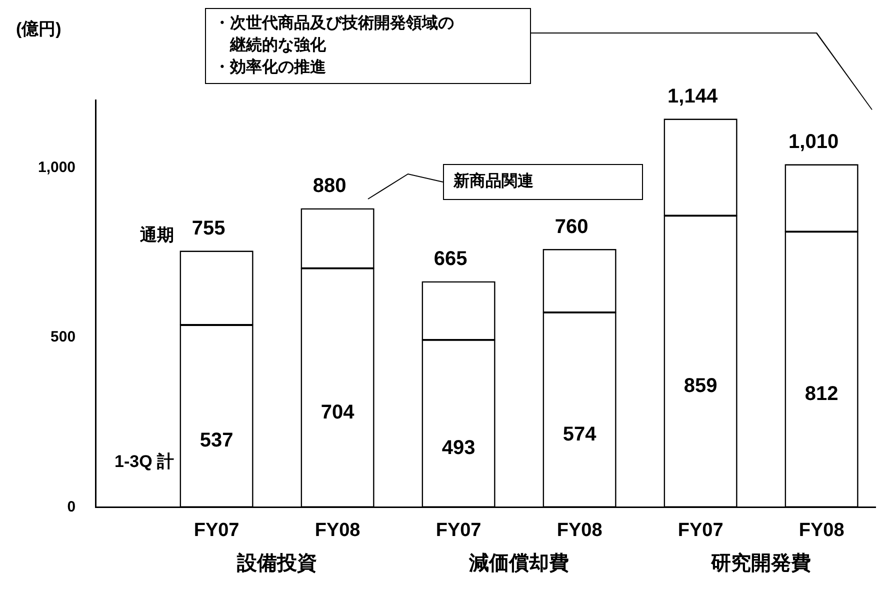 This screenshot has height=607, width=884. What do you see at coordinates (217, 441) in the screenshot?
I see `data-label: 537` at bounding box center [217, 441].